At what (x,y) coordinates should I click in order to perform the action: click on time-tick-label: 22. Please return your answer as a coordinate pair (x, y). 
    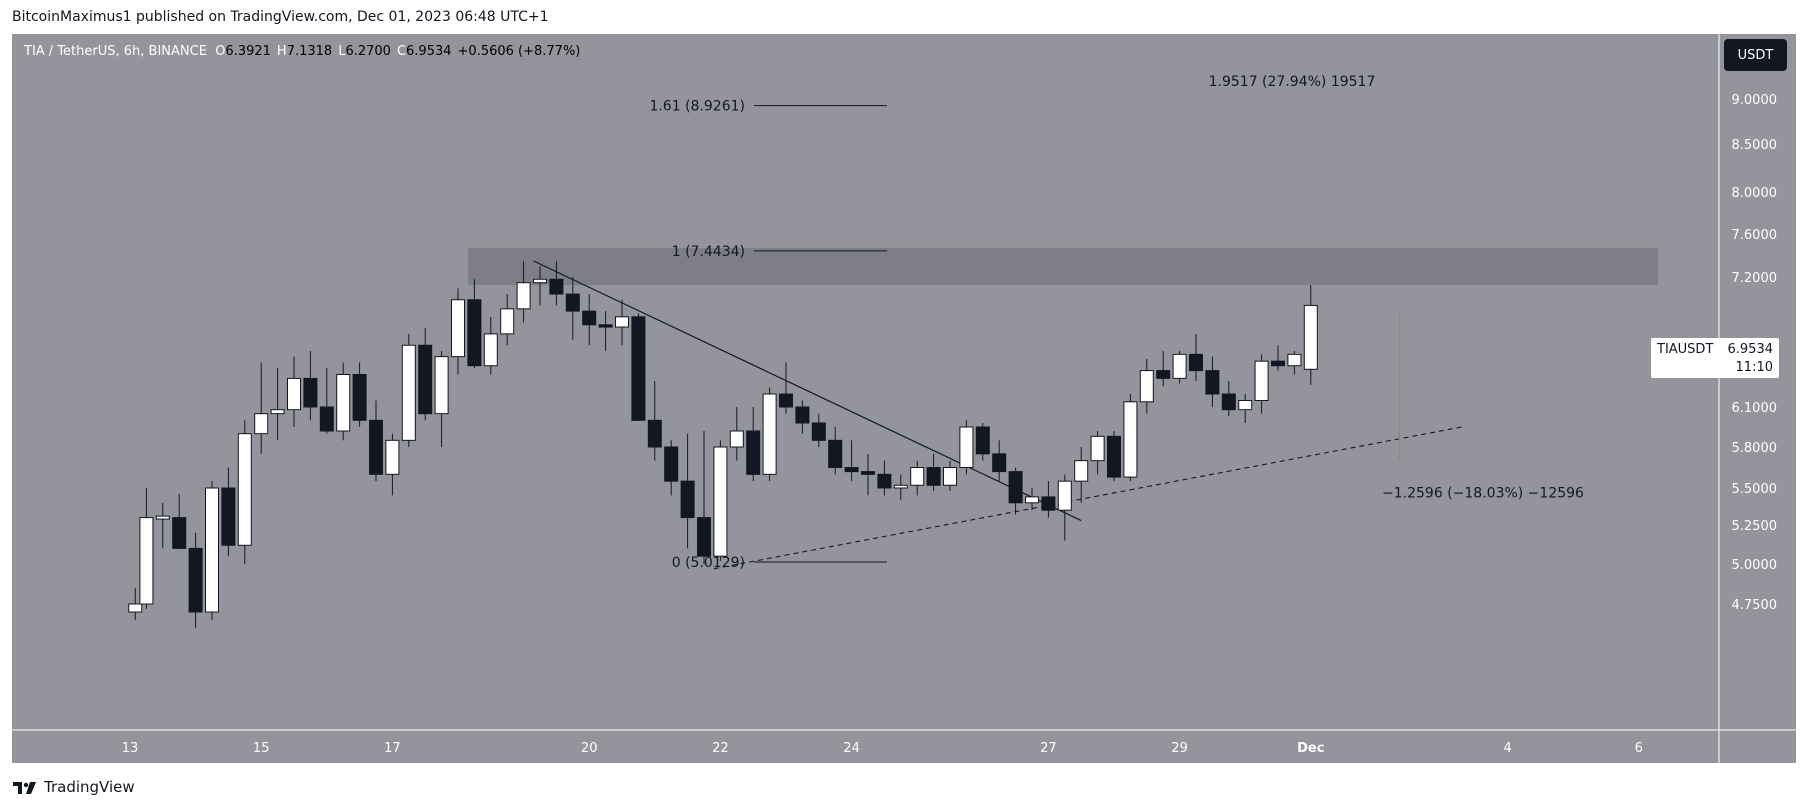
    Looking at the image, I should click on (720, 748).